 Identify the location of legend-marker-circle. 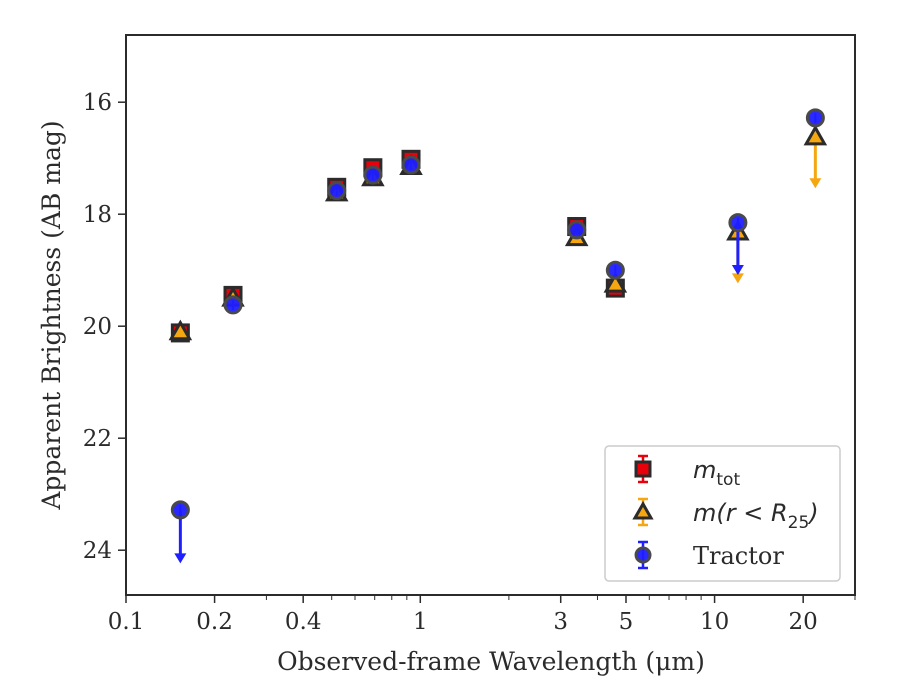
(643, 555).